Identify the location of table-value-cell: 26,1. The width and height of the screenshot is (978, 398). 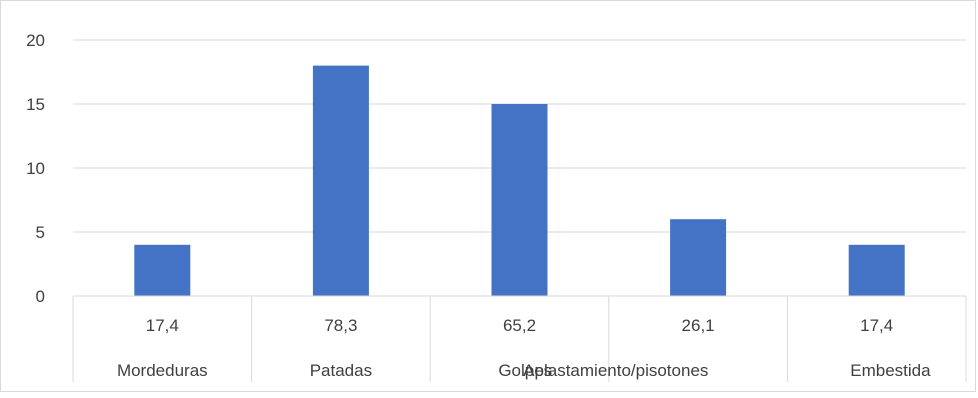
(698, 325).